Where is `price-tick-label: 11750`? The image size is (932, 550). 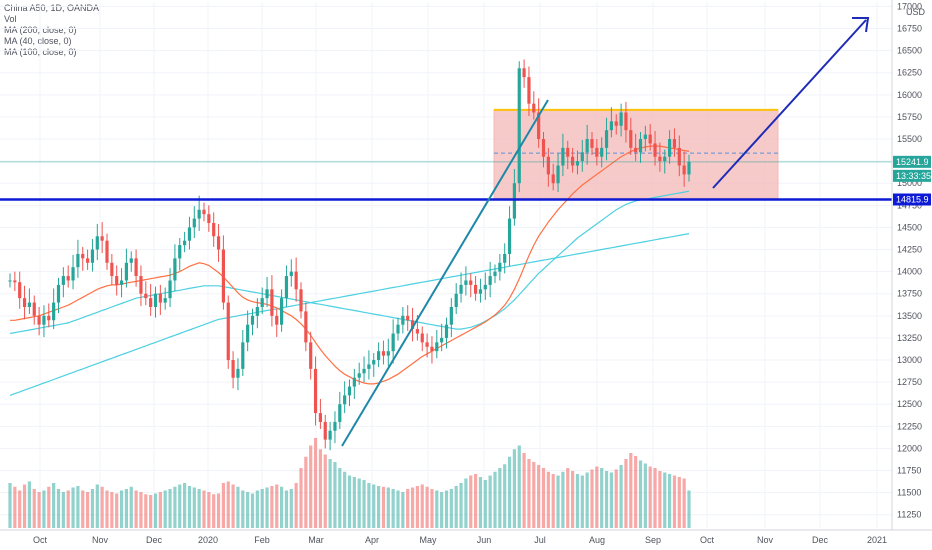 price-tick-label: 11750 is located at coordinates (909, 471).